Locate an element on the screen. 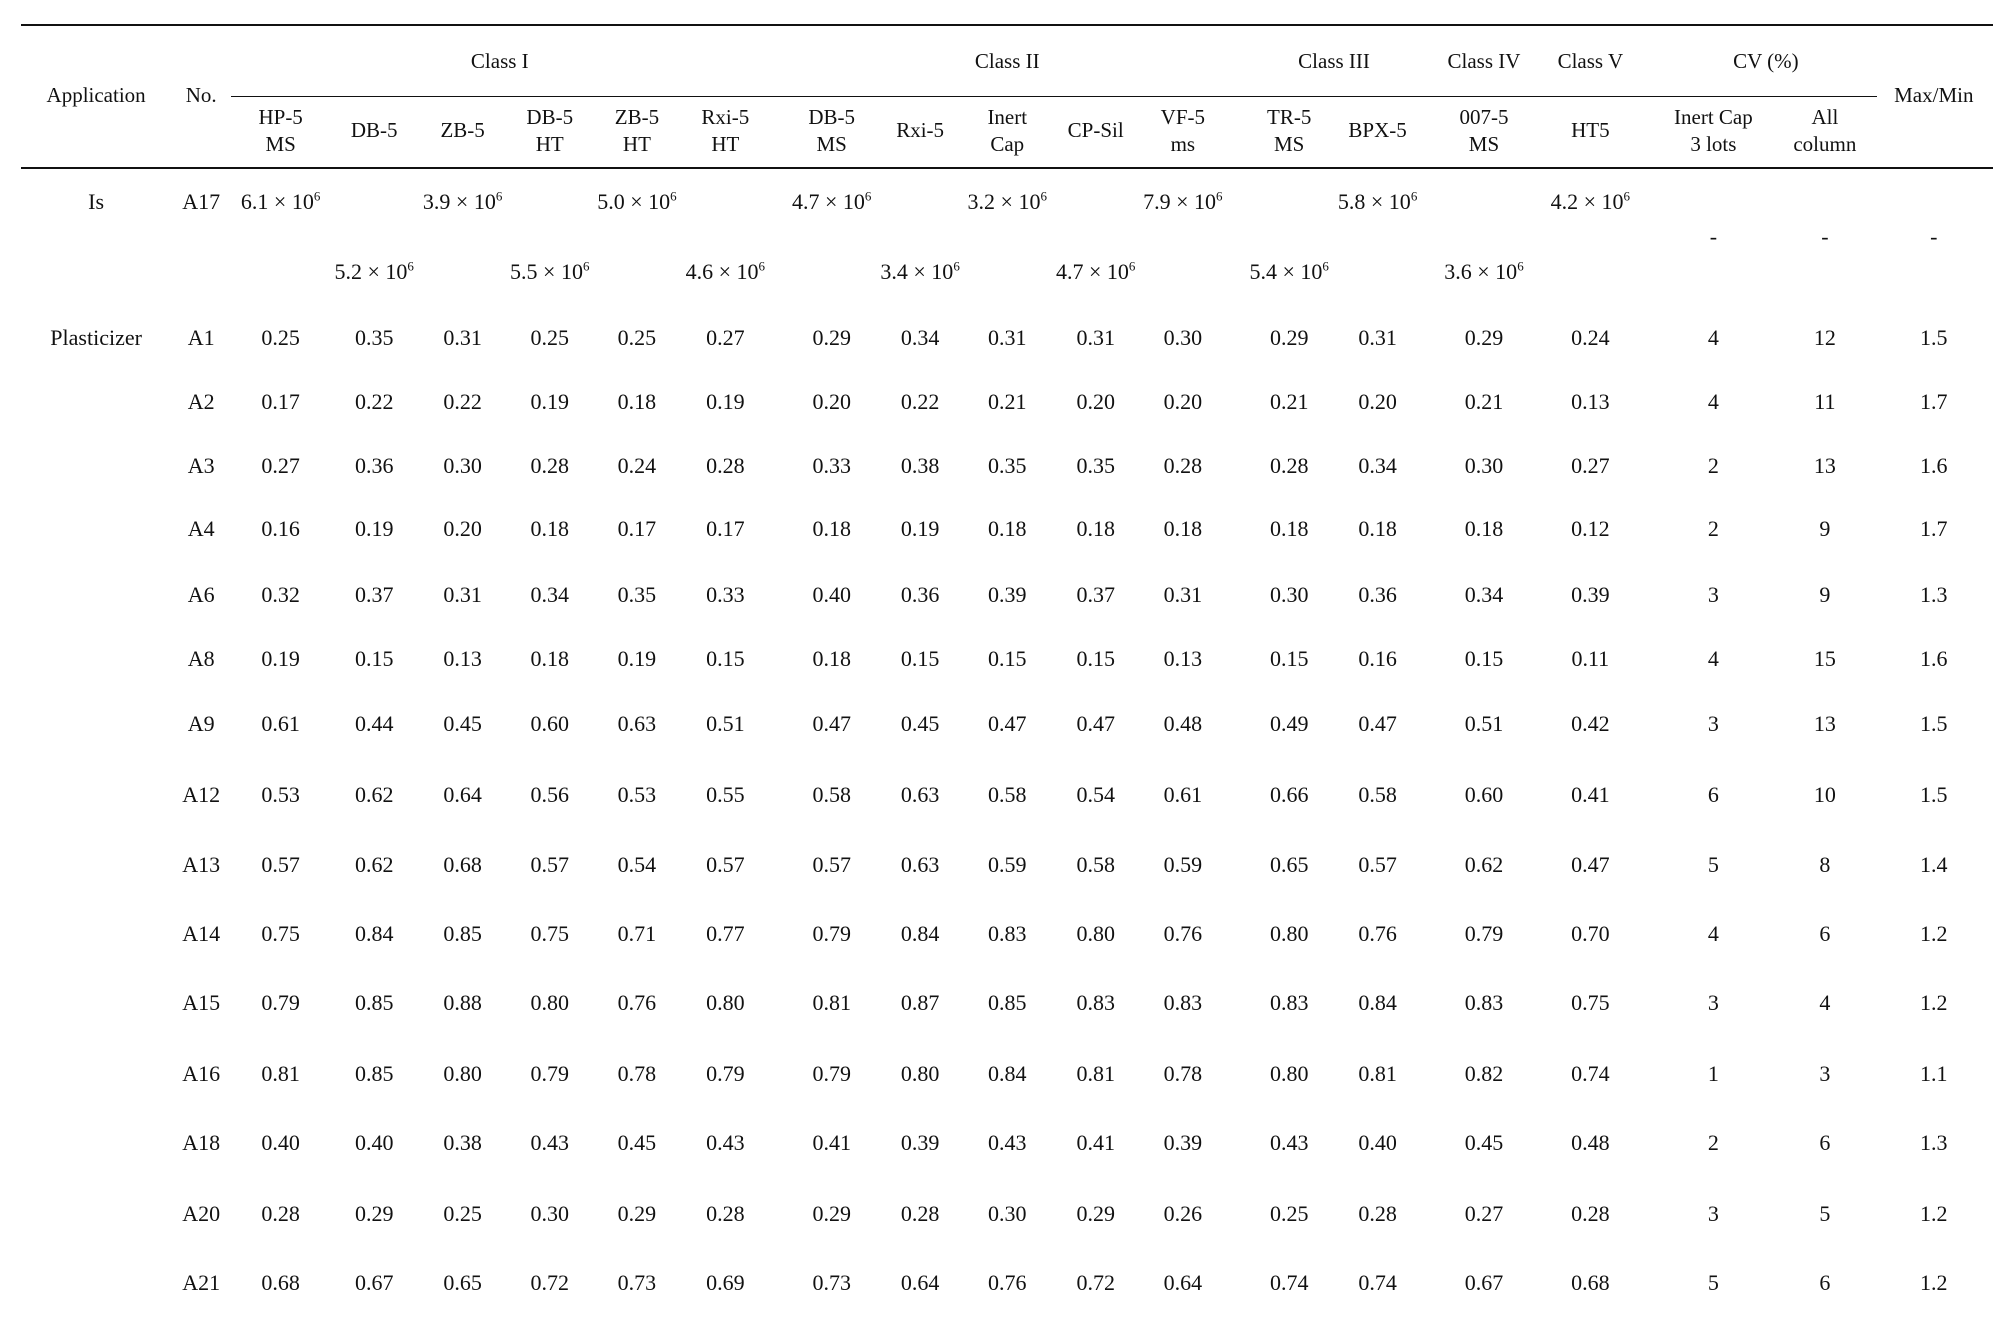 Image resolution: width=2003 pixels, height=1319 pixels. table-cell: 0.82 is located at coordinates (1484, 1073).